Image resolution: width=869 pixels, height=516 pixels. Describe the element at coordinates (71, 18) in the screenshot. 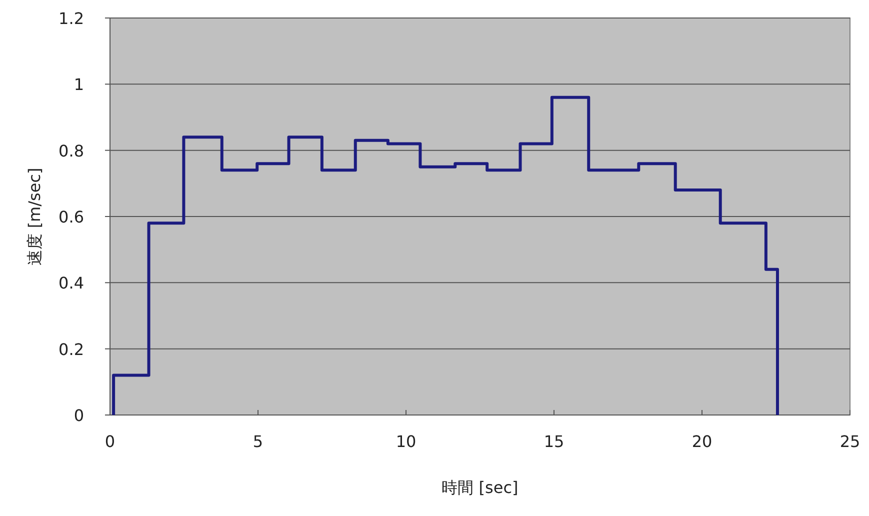

I see `y-tick-label: 1.2` at that location.